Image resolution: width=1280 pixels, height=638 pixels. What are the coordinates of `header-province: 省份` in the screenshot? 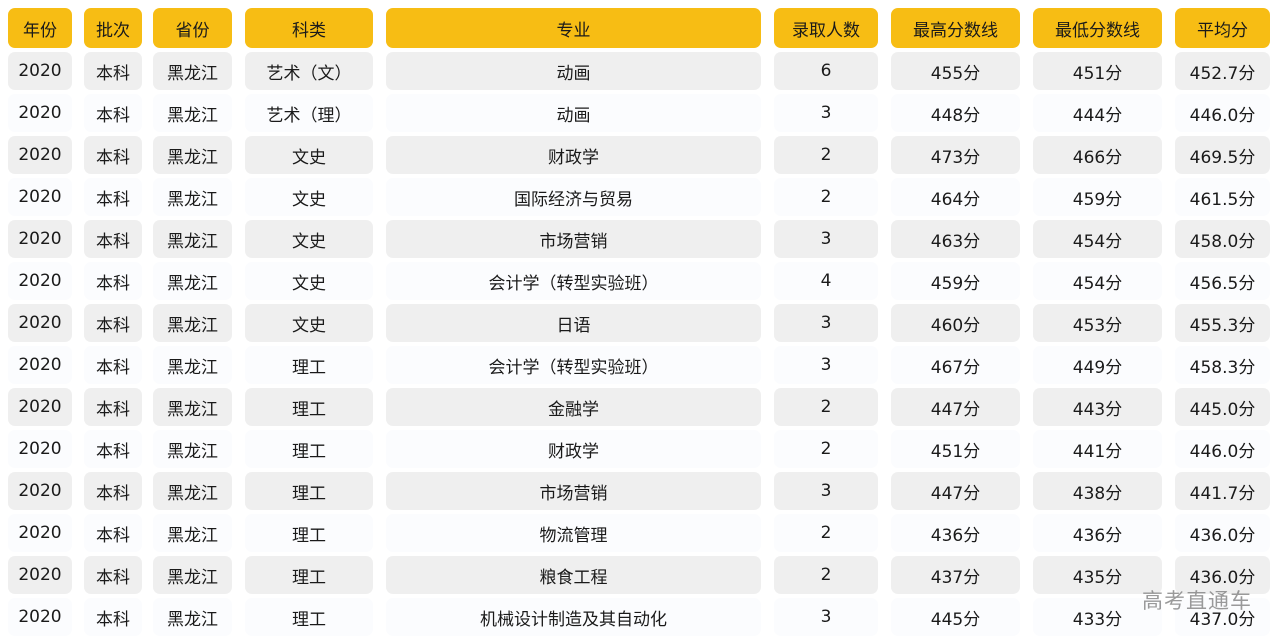 It's located at (192, 28).